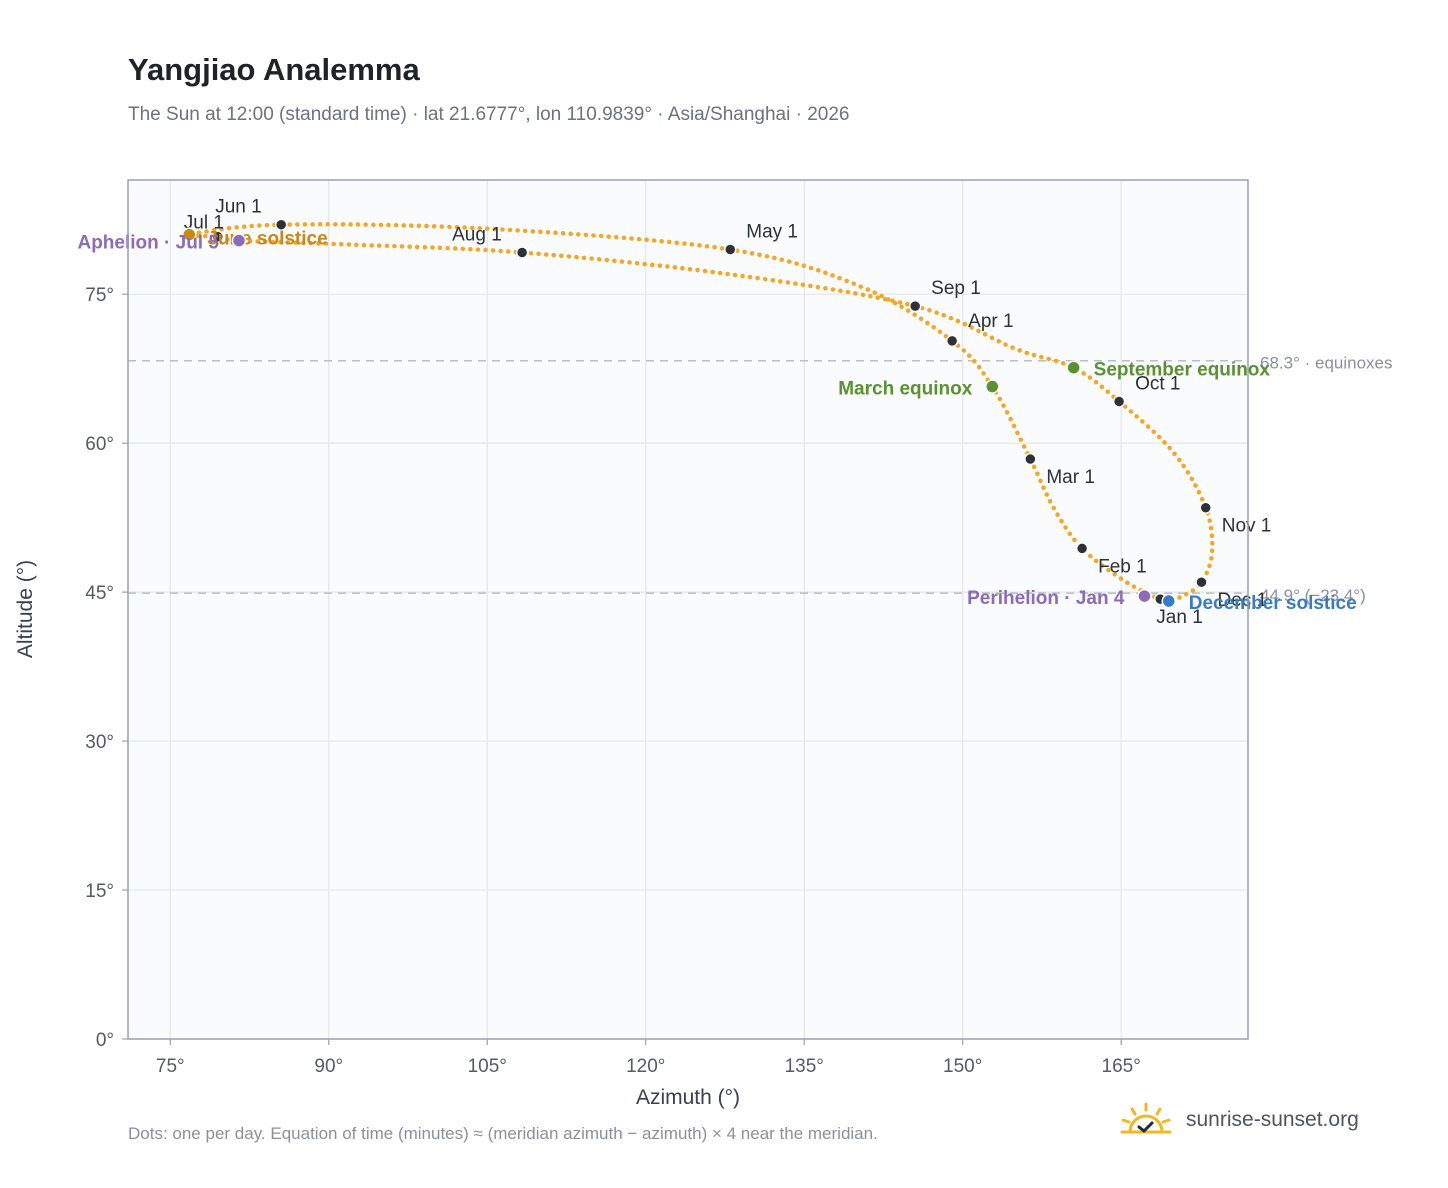  What do you see at coordinates (106, 668) in the screenshot?
I see `y-axis-ticks: 0° 15° 30° 45° 60° 75°` at bounding box center [106, 668].